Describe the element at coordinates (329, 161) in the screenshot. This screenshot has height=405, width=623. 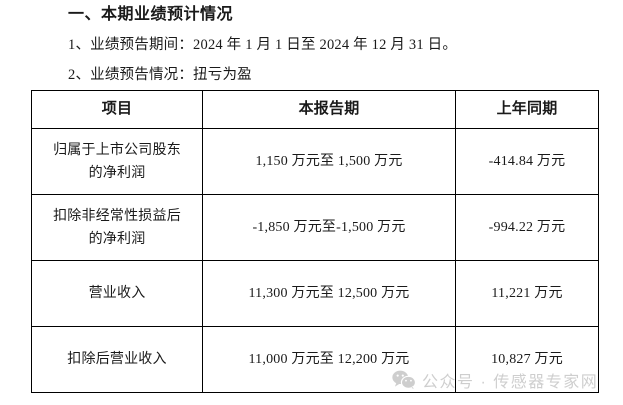
I see `cell-current-period: 1,150 万元至 1,500 万元` at that location.